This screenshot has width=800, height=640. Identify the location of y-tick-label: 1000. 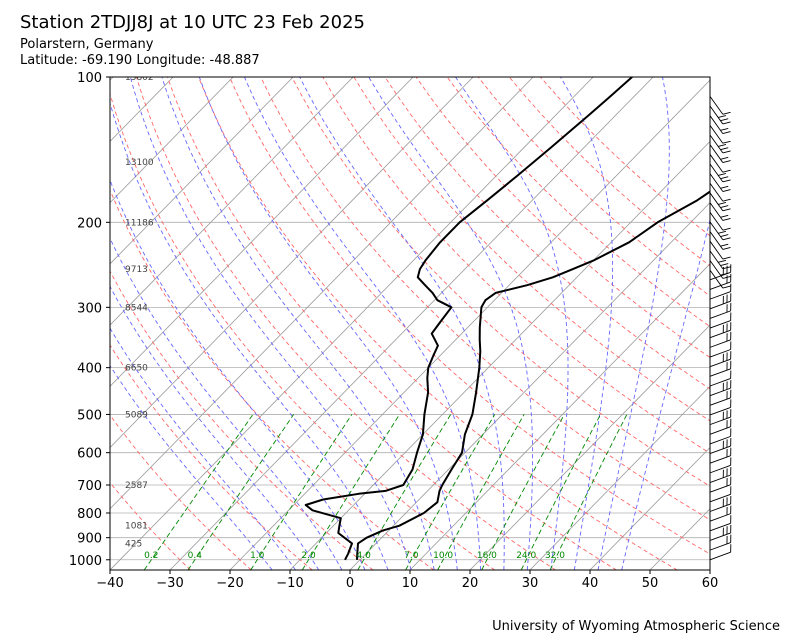
(85, 561).